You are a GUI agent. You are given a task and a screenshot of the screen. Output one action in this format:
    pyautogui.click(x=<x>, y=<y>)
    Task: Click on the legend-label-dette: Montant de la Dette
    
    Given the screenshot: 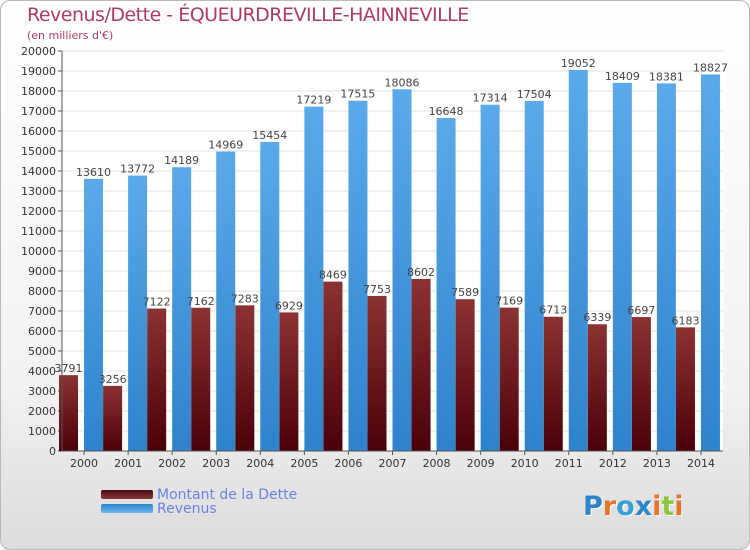 What is the action you would take?
    pyautogui.click(x=227, y=495)
    